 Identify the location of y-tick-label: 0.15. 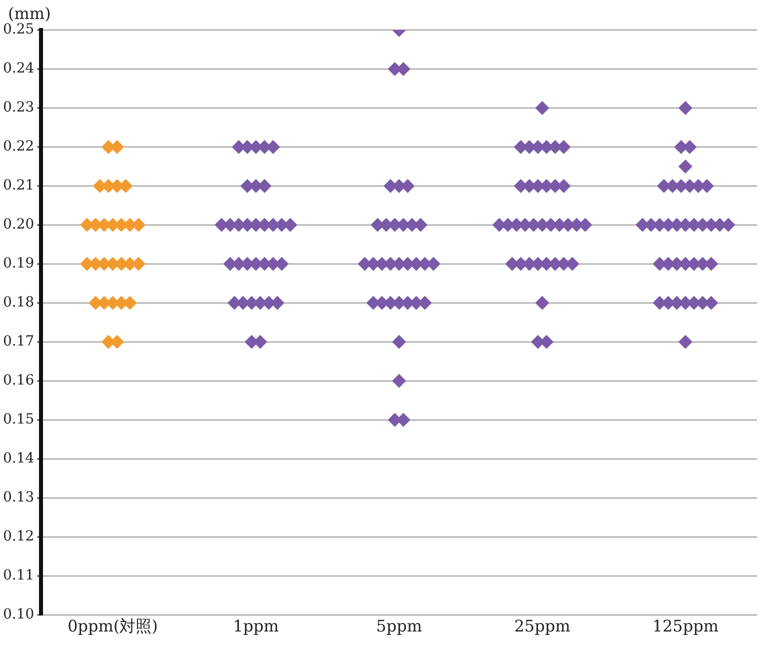
(18, 420).